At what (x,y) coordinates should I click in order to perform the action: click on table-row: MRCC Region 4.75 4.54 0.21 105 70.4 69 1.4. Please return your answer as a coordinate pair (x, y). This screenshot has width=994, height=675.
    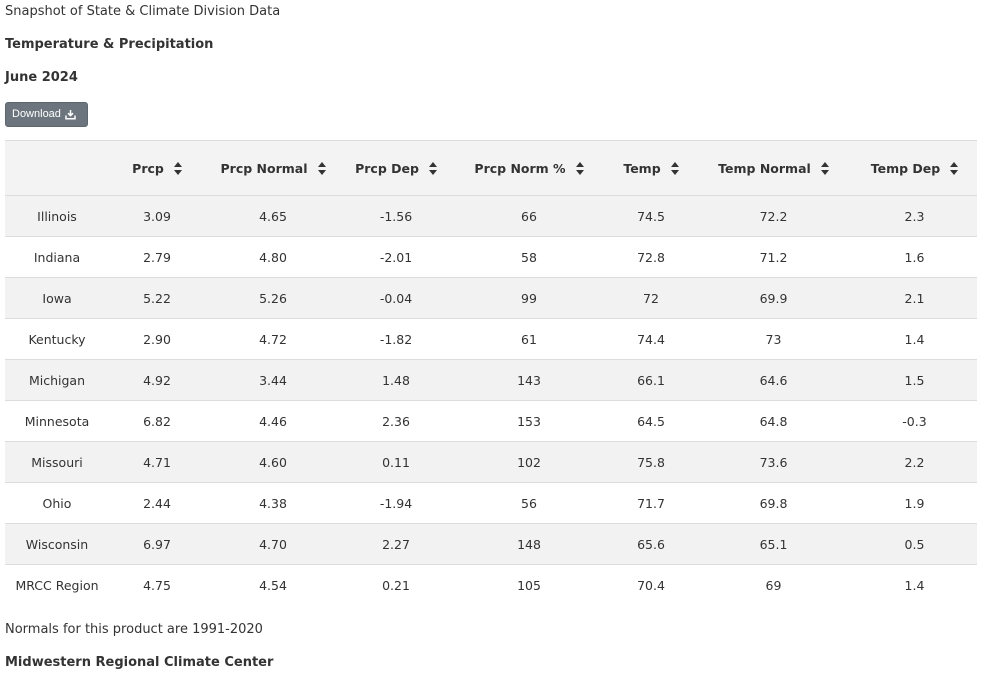
    Looking at the image, I should click on (491, 585).